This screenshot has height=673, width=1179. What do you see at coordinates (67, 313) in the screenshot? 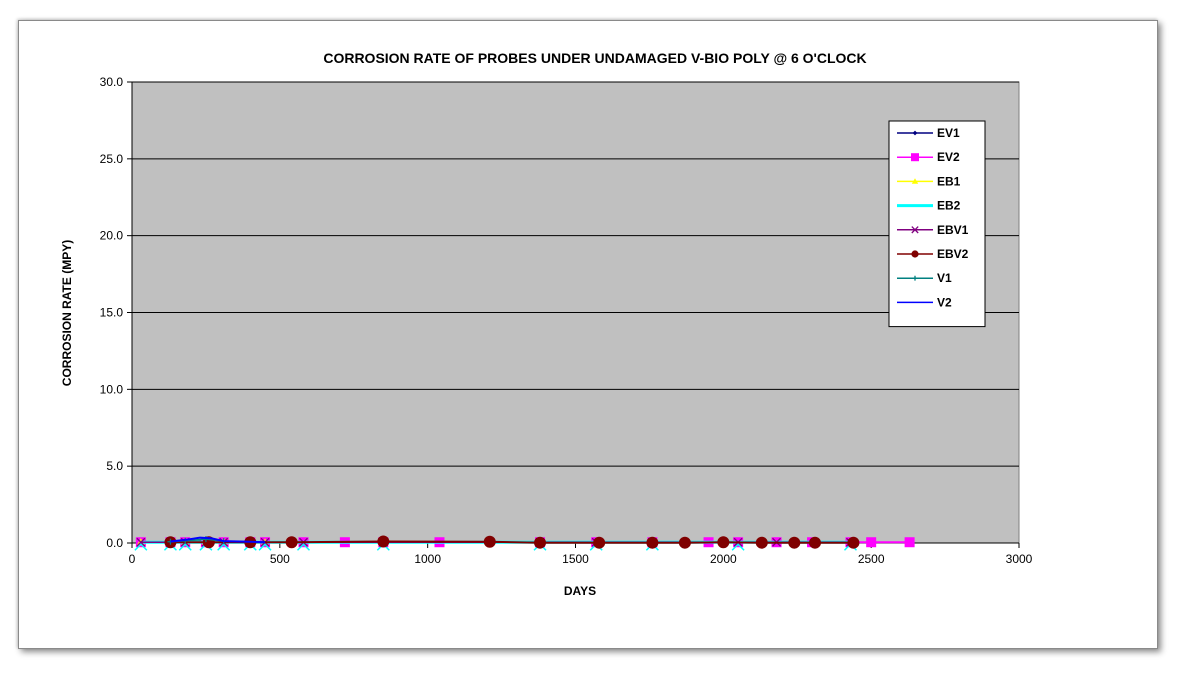
I see `y-axis-label: CORROSION RATE (MPY)` at bounding box center [67, 313].